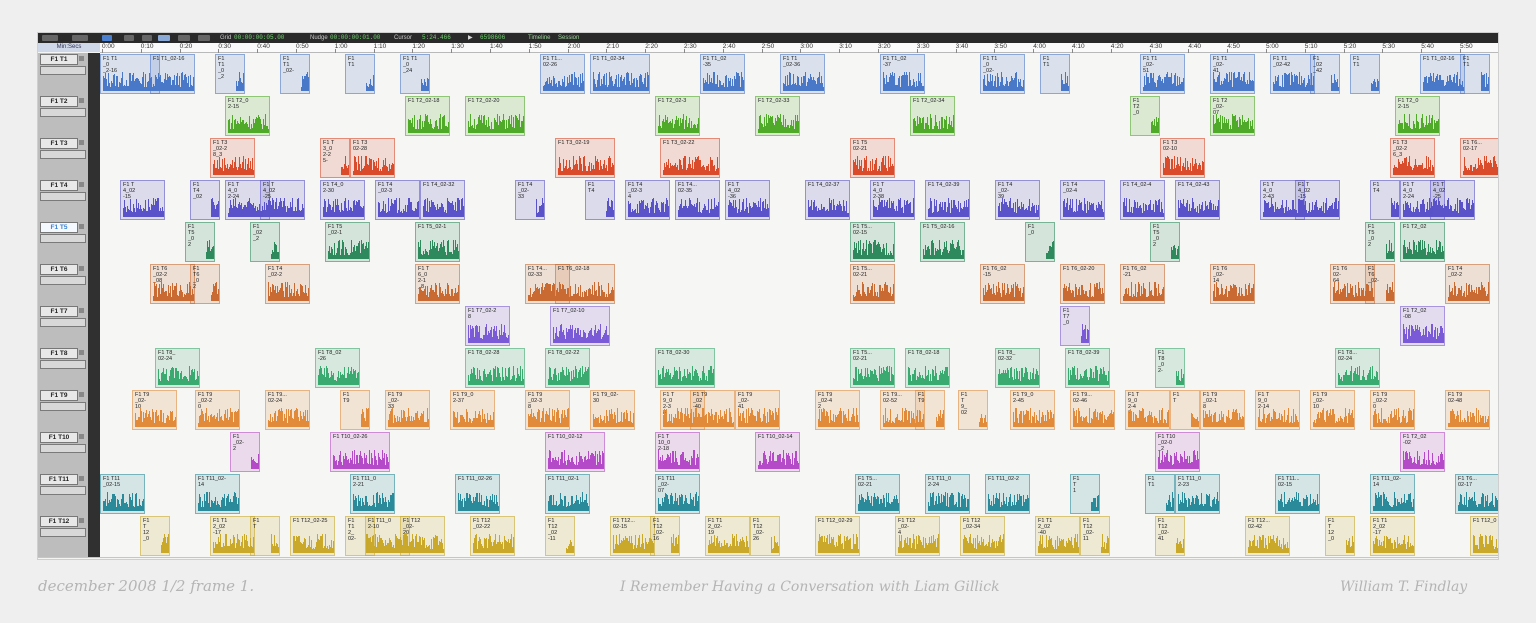 This screenshot has width=1536, height=623. Describe the element at coordinates (63, 452) in the screenshot. I see `track-header: F1 T10` at that location.